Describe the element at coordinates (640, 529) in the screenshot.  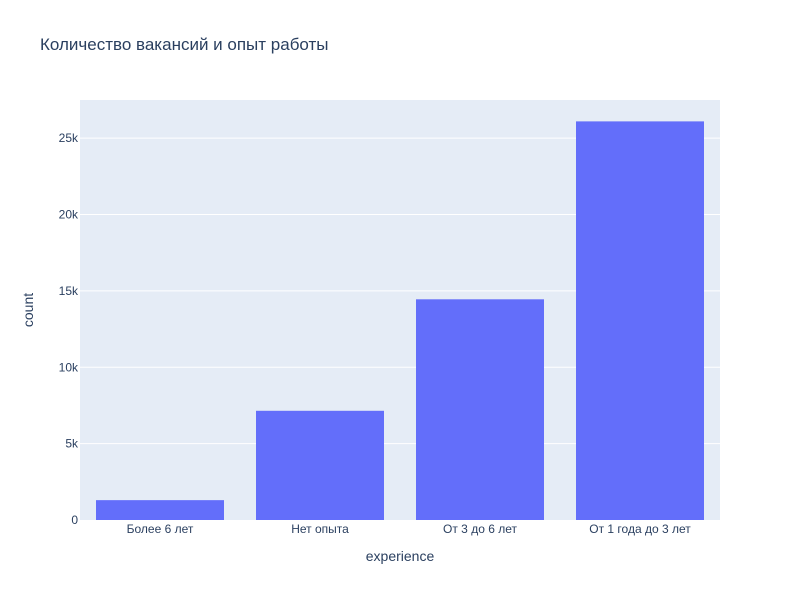
I see `x-tick-label: От 1 года до 3 лет` at that location.